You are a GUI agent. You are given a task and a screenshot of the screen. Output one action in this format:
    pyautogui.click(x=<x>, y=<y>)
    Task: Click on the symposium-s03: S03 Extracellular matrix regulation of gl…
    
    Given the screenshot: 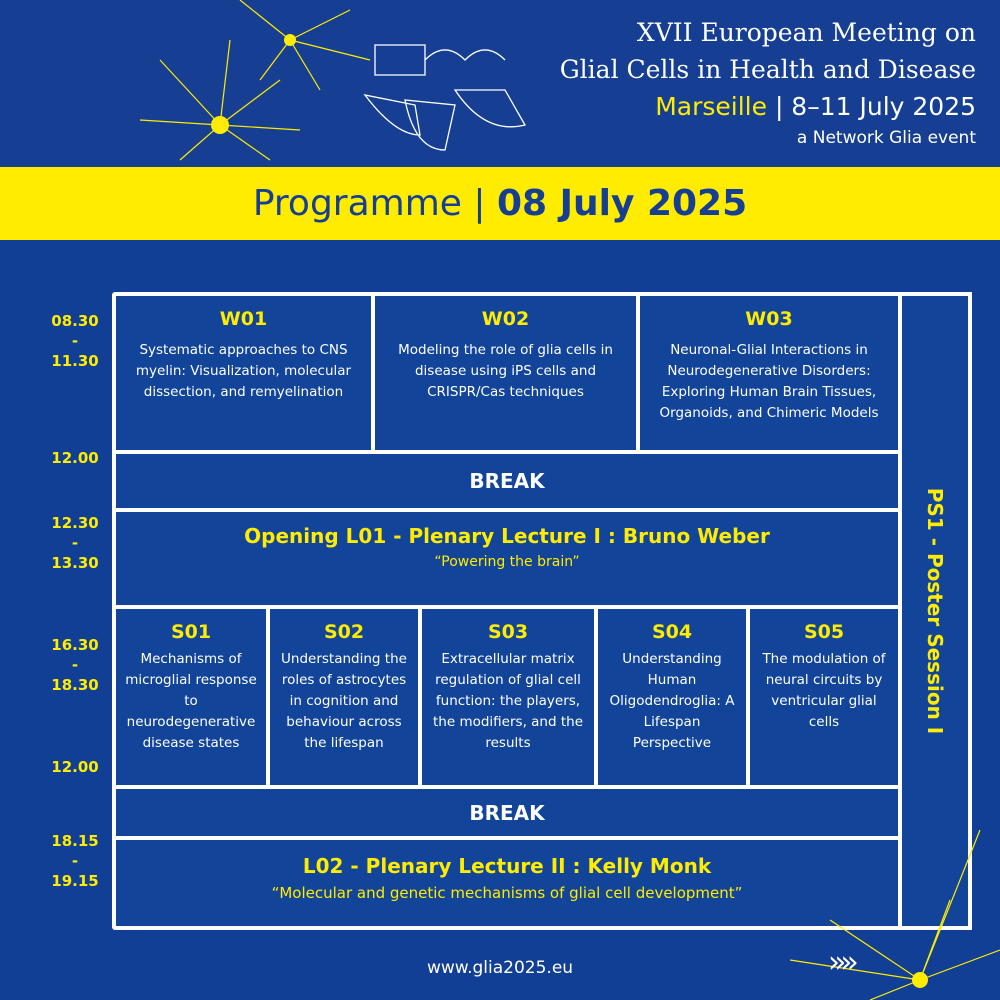 What is the action you would take?
    pyautogui.click(x=508, y=697)
    